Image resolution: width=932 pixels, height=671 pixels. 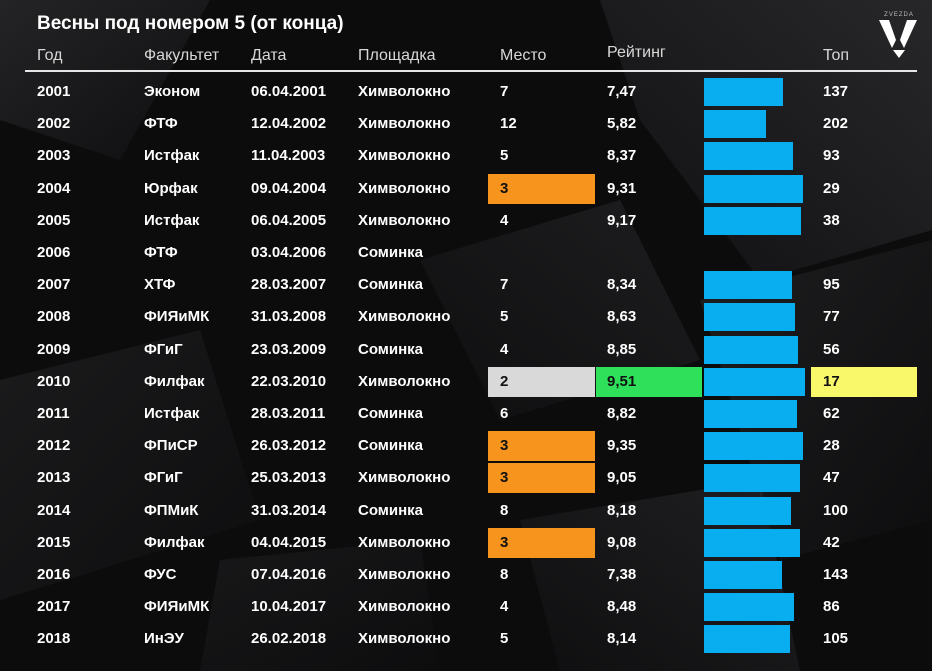 I want to click on table-row: 2005 Истфак 06.04.2005 Химволокно 4 9,17 38, so click(x=466, y=221).